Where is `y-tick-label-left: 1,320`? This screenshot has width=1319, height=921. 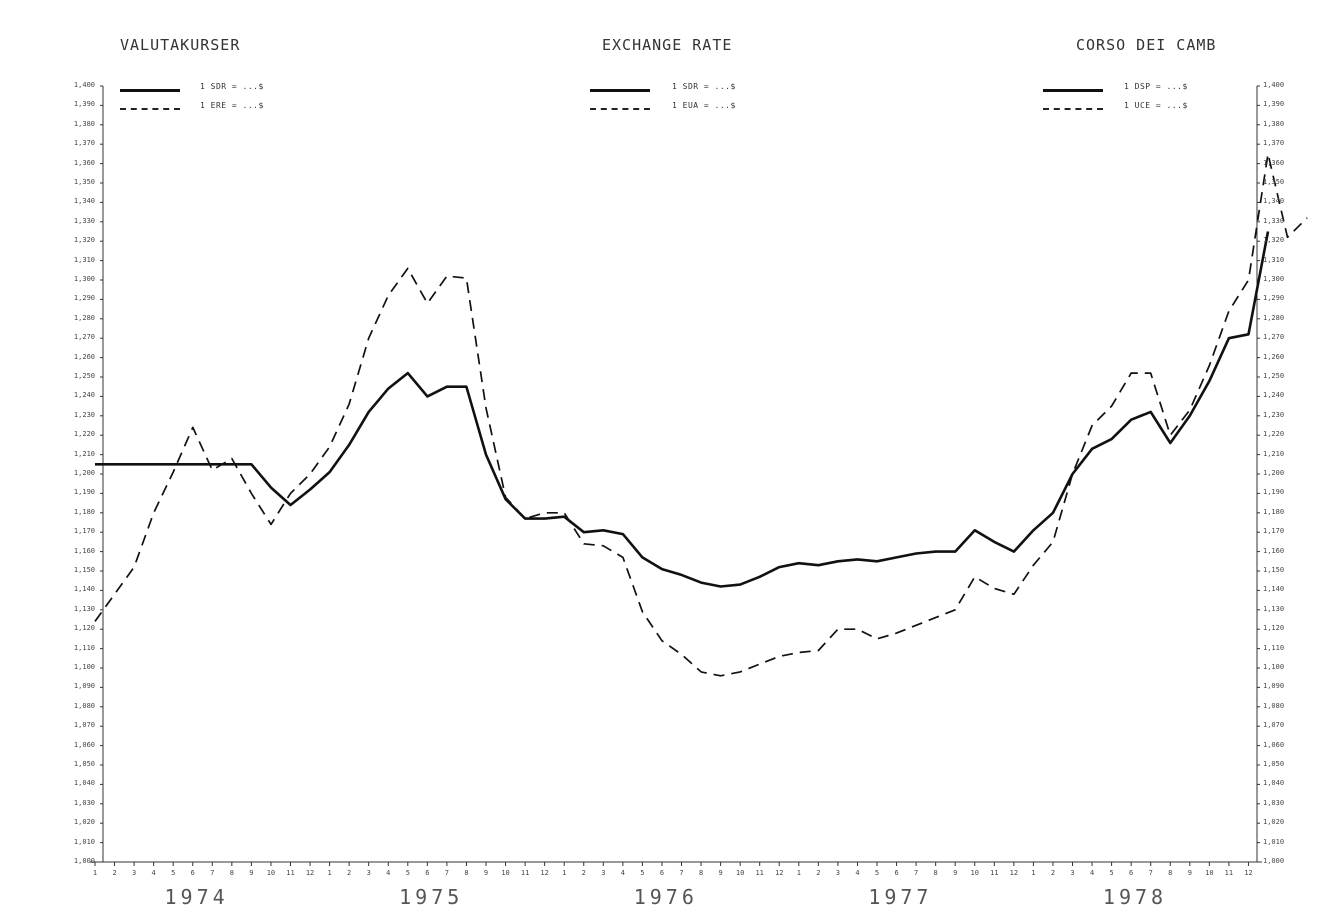
y-tick-label-left: 1,320 is located at coordinates (84, 240).